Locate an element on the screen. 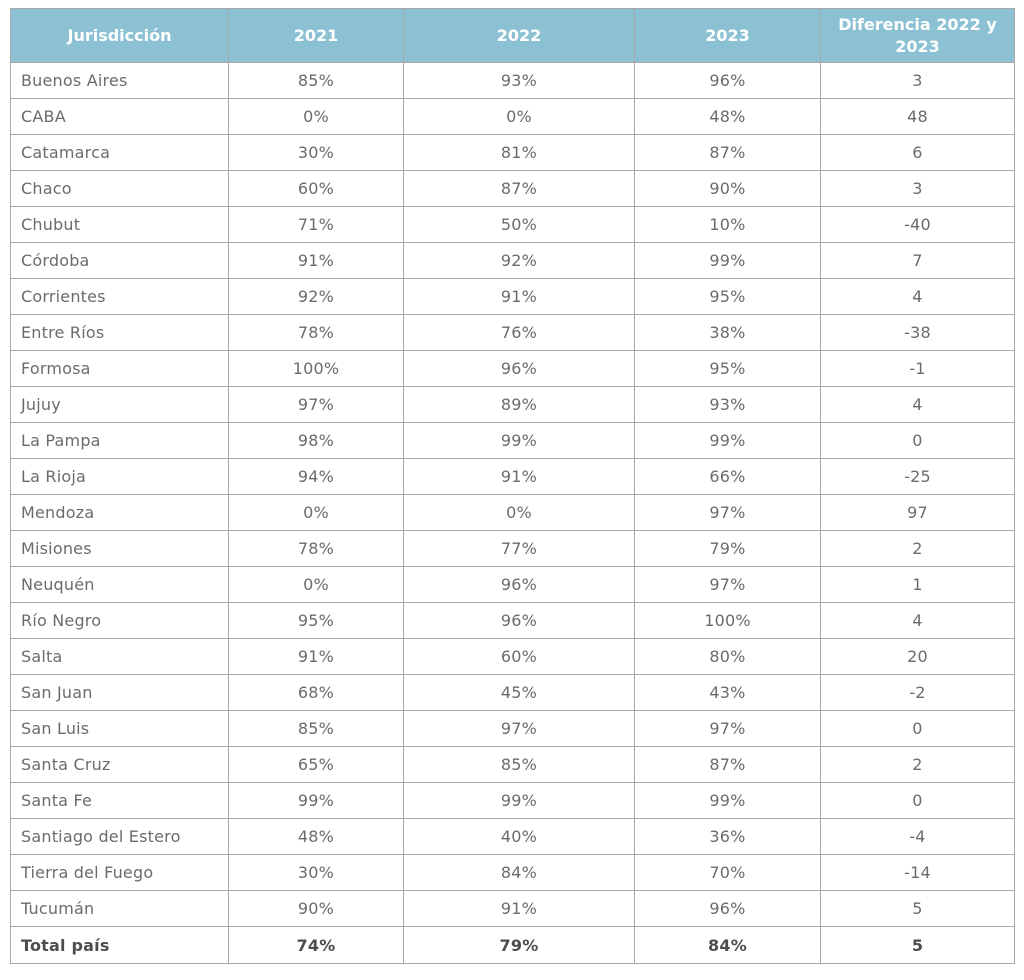 This screenshot has height=980, width=1024. cell-jurisdiccion: Corrientes is located at coordinates (119, 296).